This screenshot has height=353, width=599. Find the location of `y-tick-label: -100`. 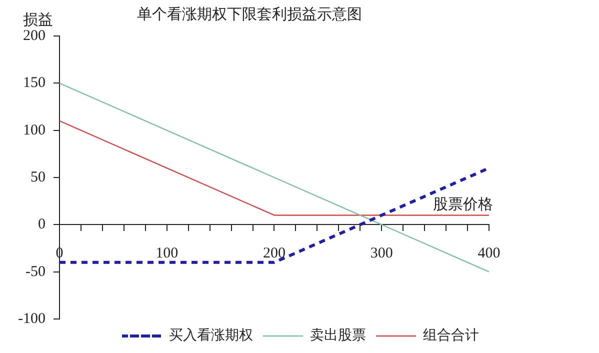

y-tick-label: -100 is located at coordinates (32, 318).